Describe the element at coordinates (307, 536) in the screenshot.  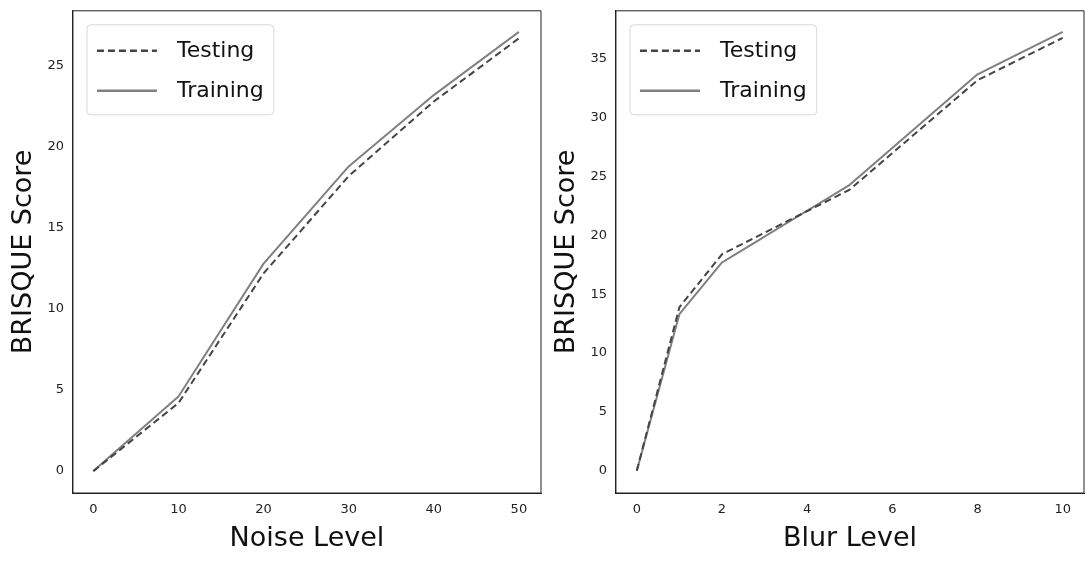
I see `x-axis-title: Noise Level` at that location.